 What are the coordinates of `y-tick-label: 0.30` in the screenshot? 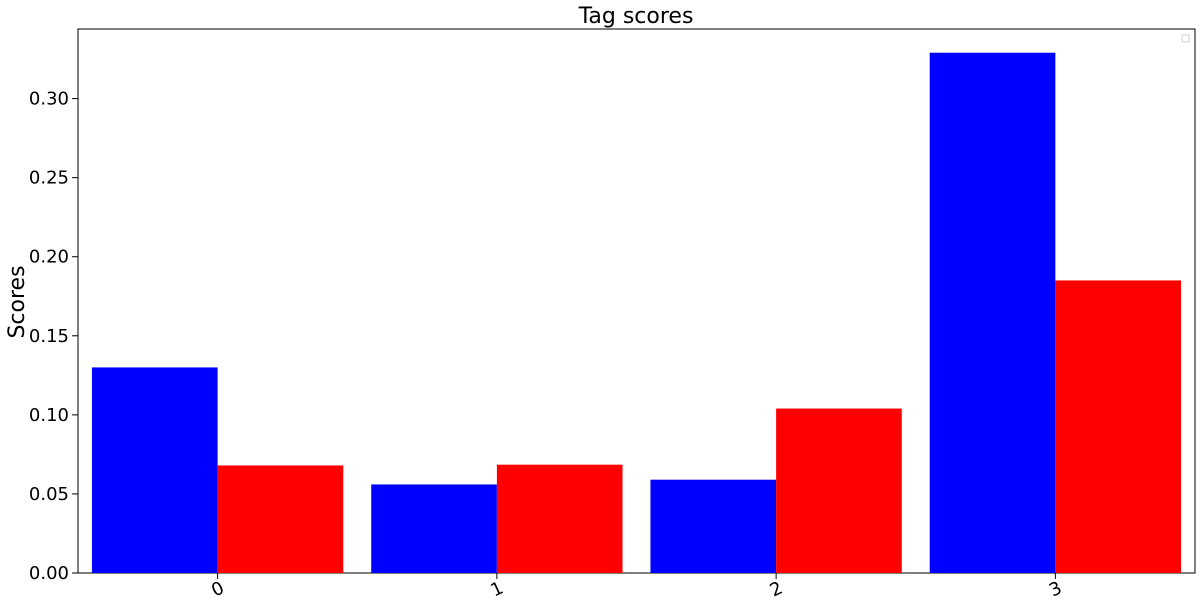 It's located at (49, 99).